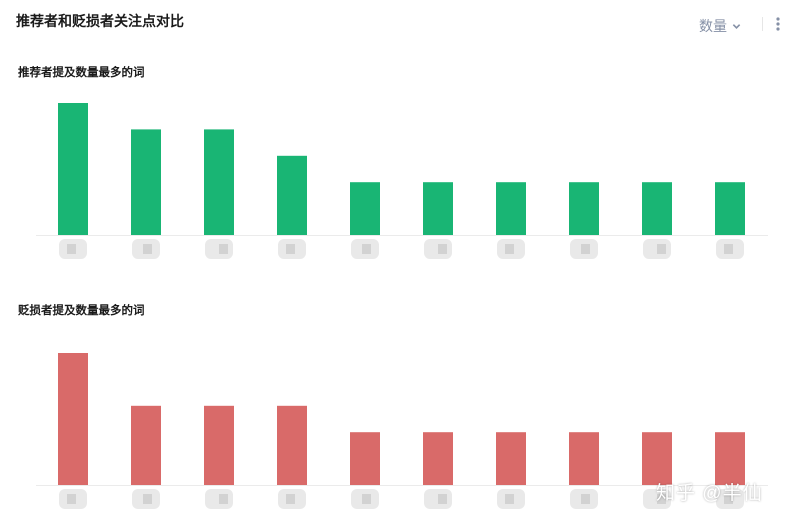 Image resolution: width=803 pixels, height=522 pixels. I want to click on page-title: 推荐者和贬损者关注点对比, so click(100, 21).